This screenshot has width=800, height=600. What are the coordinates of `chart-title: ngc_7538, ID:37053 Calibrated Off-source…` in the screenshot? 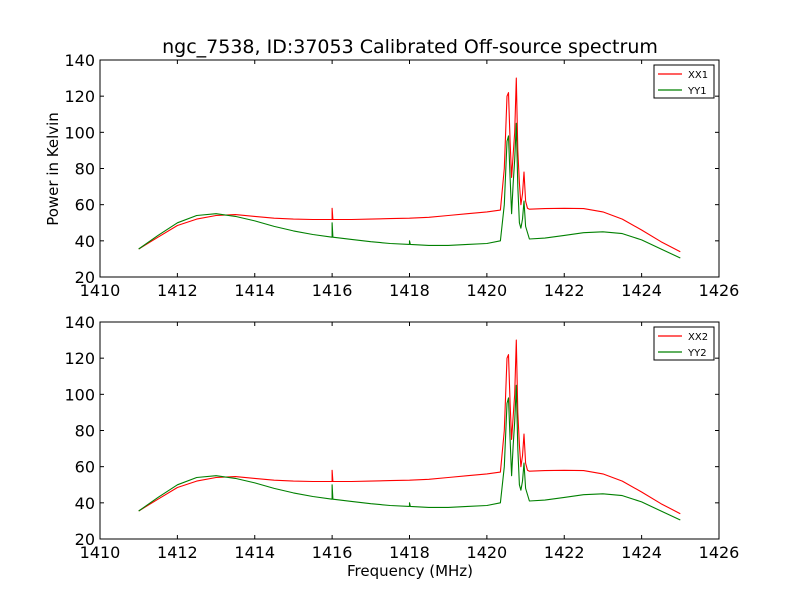 It's located at (410, 47).